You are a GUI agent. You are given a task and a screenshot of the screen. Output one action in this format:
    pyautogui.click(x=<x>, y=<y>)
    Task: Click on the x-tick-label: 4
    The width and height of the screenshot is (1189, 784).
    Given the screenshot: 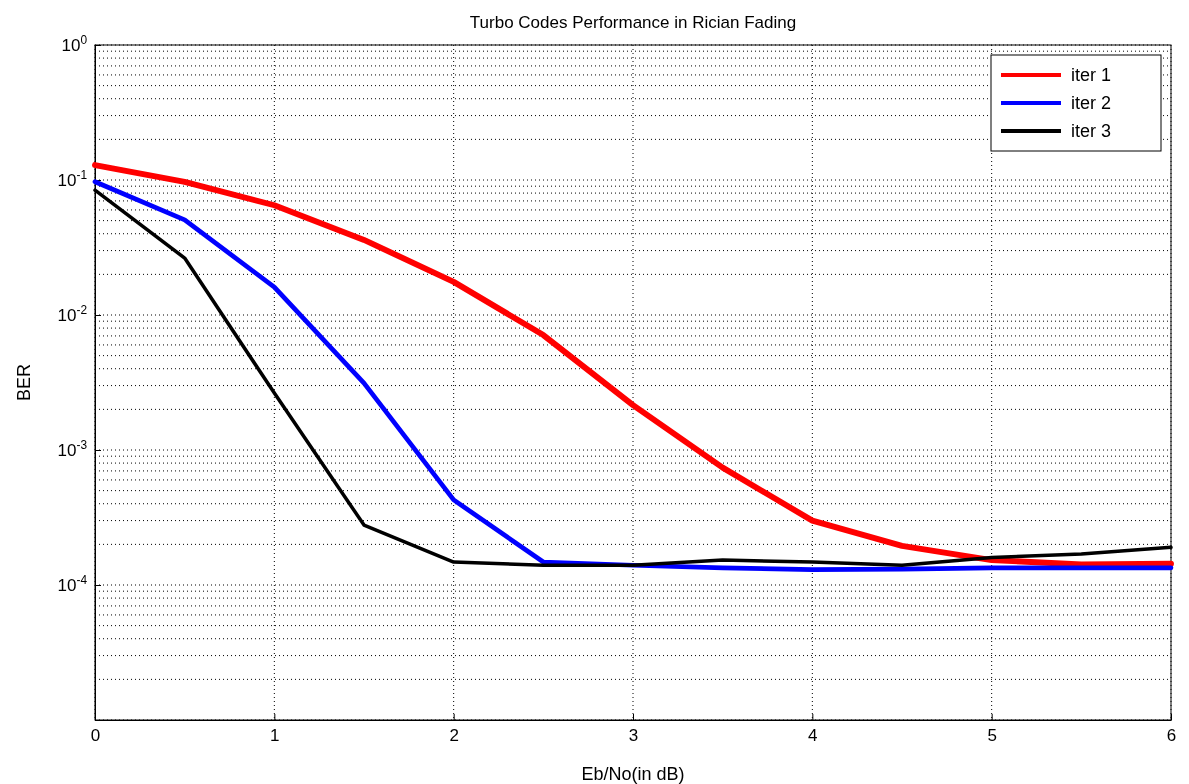 What is the action you would take?
    pyautogui.click(x=813, y=736)
    